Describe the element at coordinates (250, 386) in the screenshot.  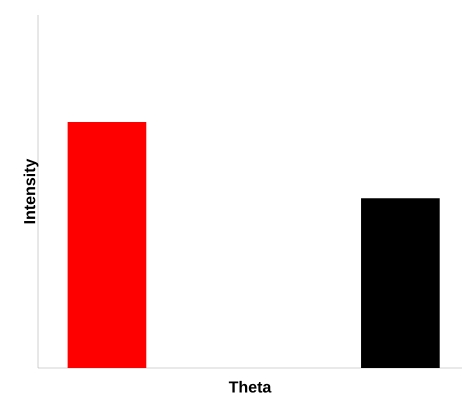
I see `x-axis-title: Theta` at that location.